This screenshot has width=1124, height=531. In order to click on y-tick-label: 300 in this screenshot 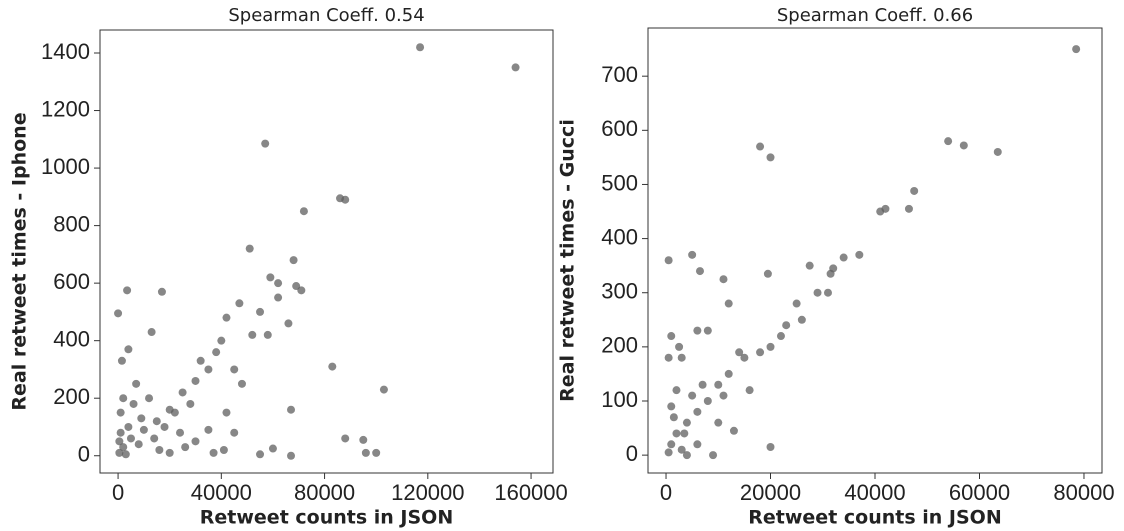, I will do `click(619, 291)`.